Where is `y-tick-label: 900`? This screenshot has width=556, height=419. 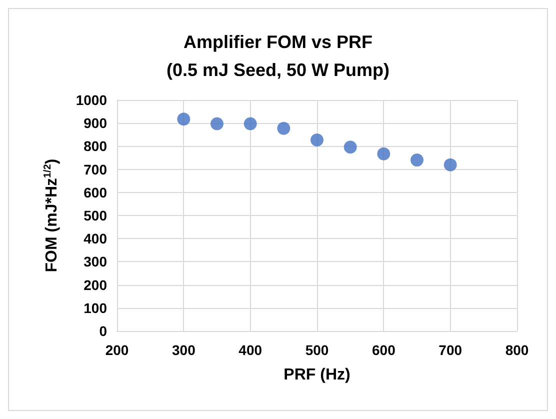 y-tick-label: 900 is located at coordinates (96, 123).